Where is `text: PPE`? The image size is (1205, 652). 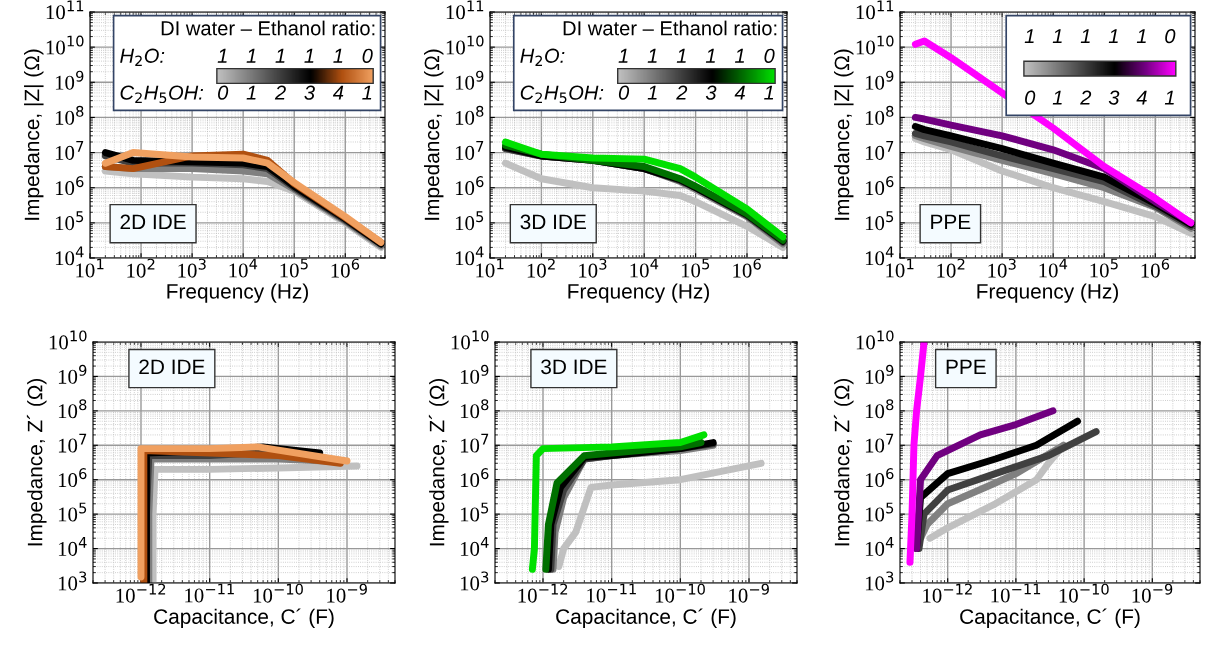
text: PPE is located at coordinates (951, 222).